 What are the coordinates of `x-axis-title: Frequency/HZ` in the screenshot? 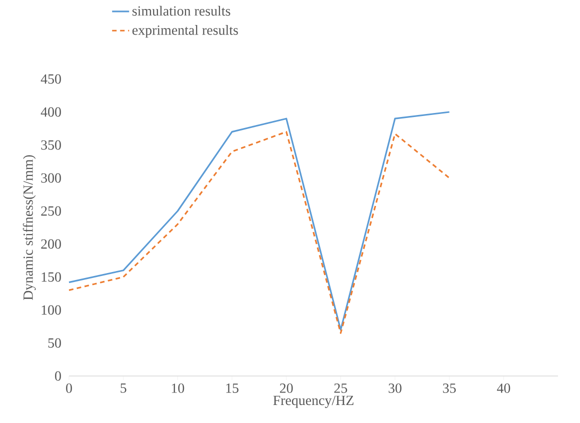 It's located at (313, 402).